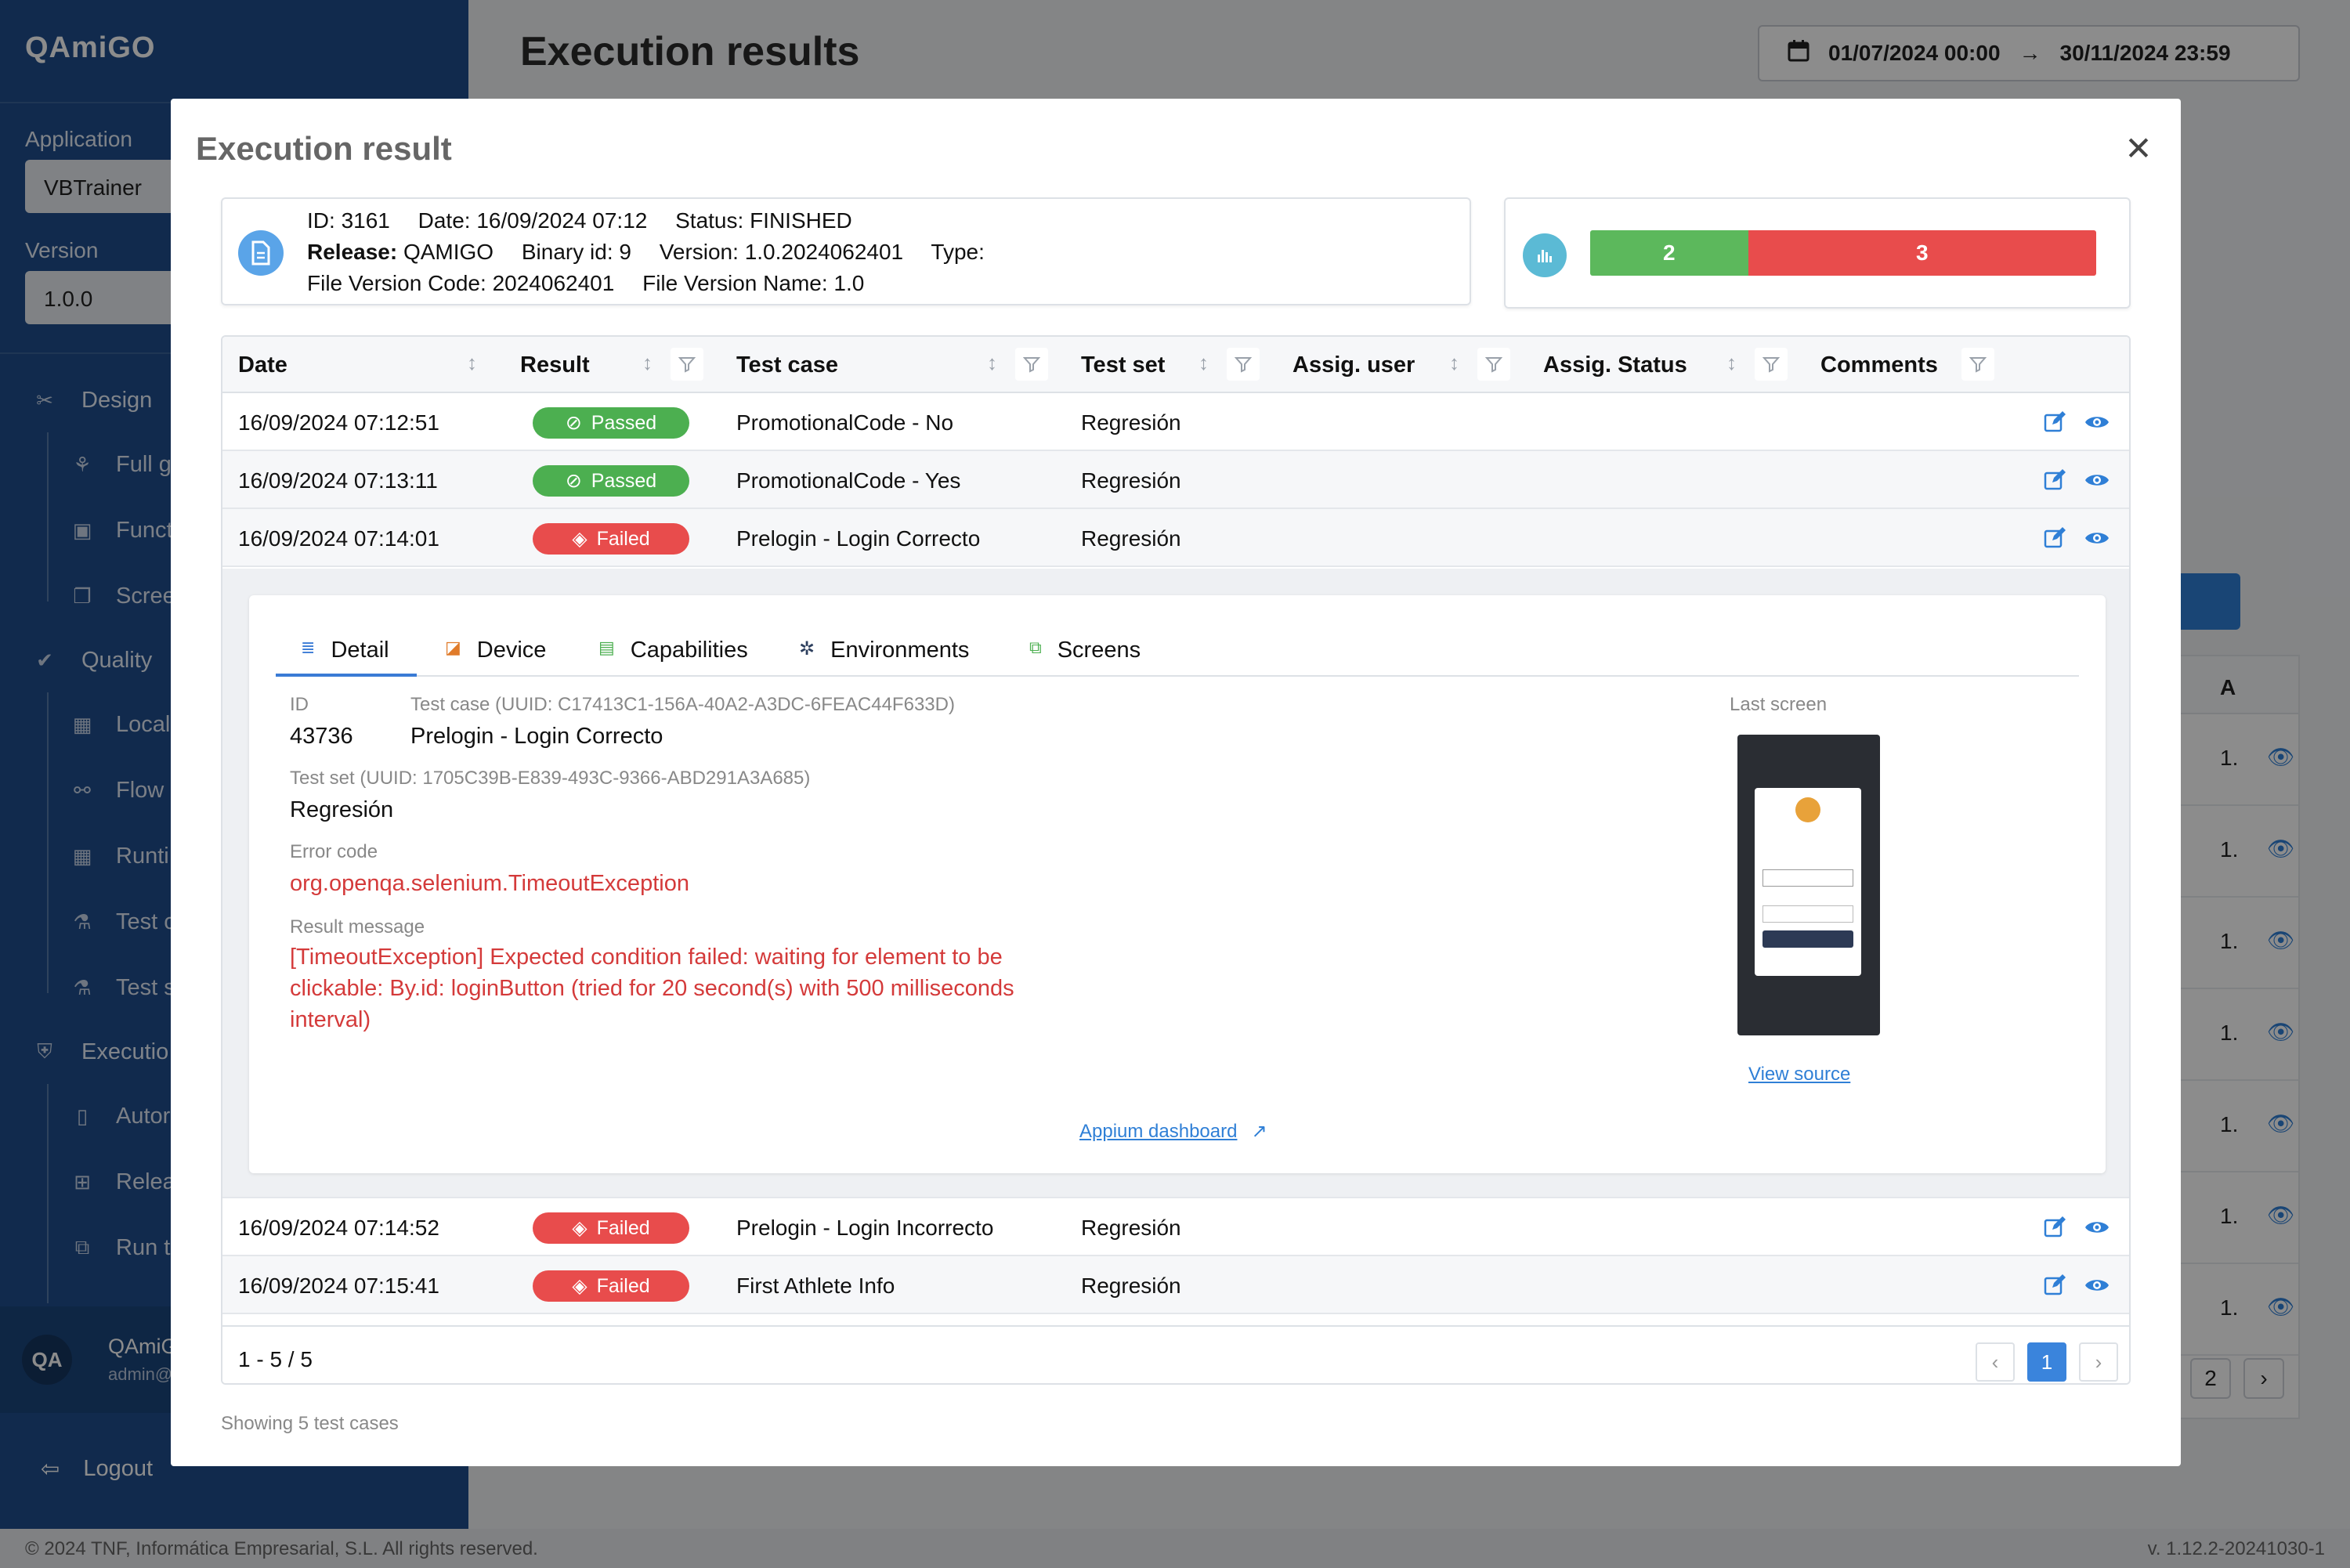 The width and height of the screenshot is (2350, 1568). I want to click on shield-bolt-icon: ⛨, so click(44, 1051).